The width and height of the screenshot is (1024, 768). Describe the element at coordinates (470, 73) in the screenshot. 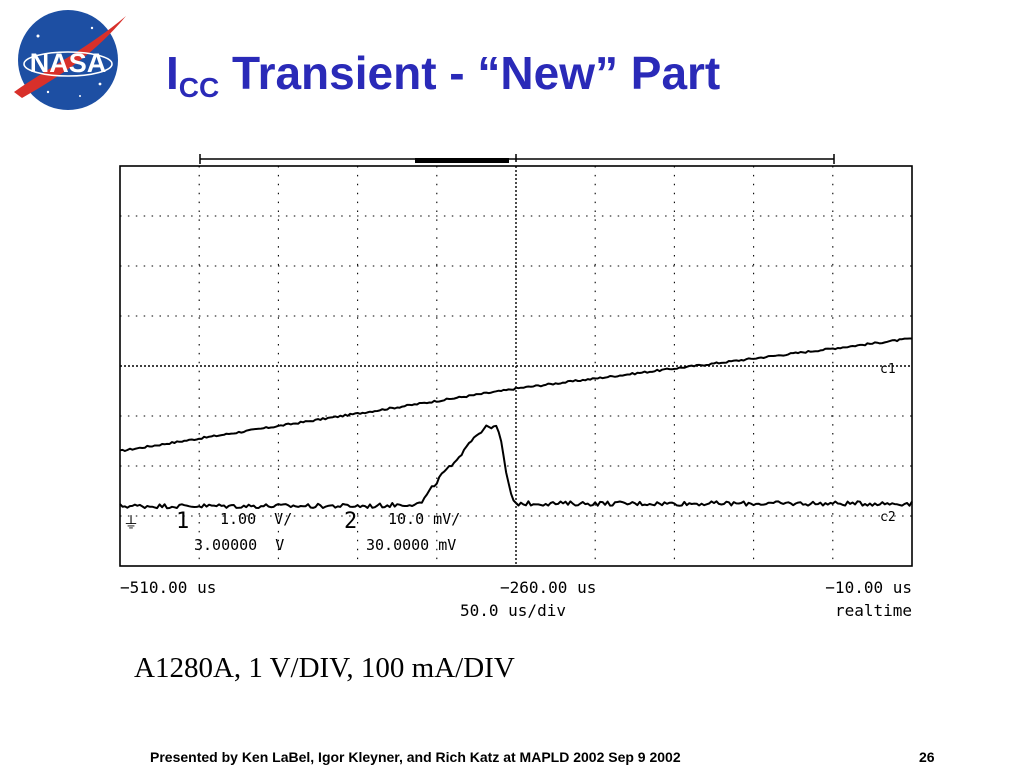

I see `title-rest: Transient - “New” Part` at that location.